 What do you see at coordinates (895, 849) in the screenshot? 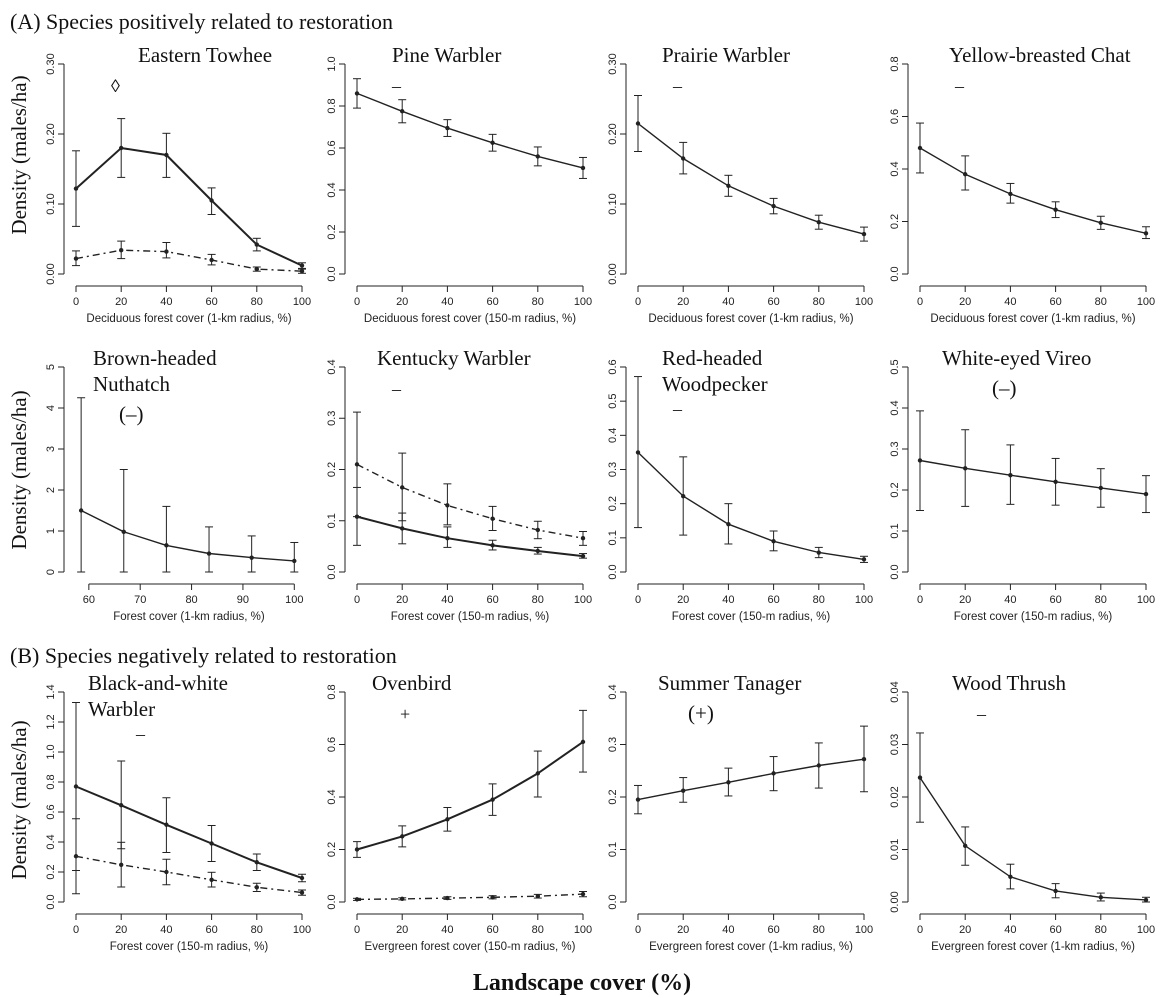
I see `panel-12-y-tick-label-1: 0.01` at bounding box center [895, 849].